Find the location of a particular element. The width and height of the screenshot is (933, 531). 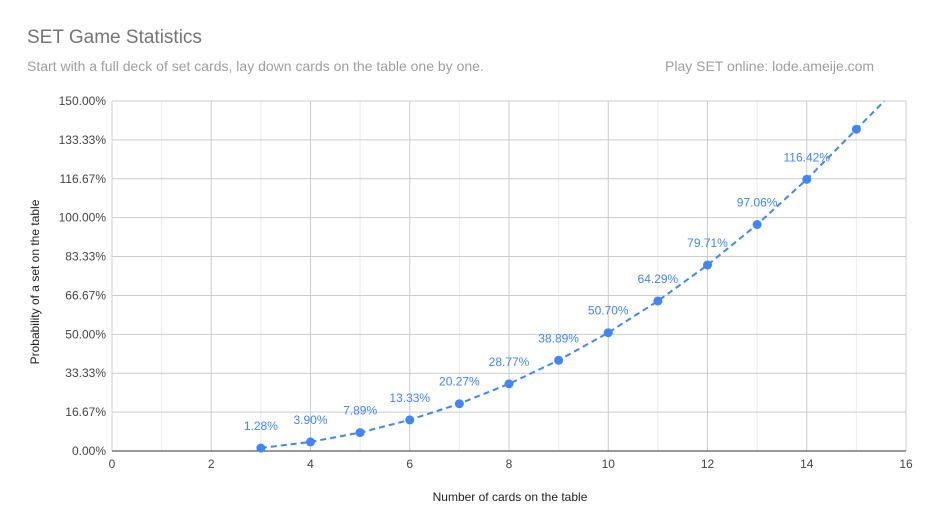

x-tick-label: 2 is located at coordinates (211, 464).